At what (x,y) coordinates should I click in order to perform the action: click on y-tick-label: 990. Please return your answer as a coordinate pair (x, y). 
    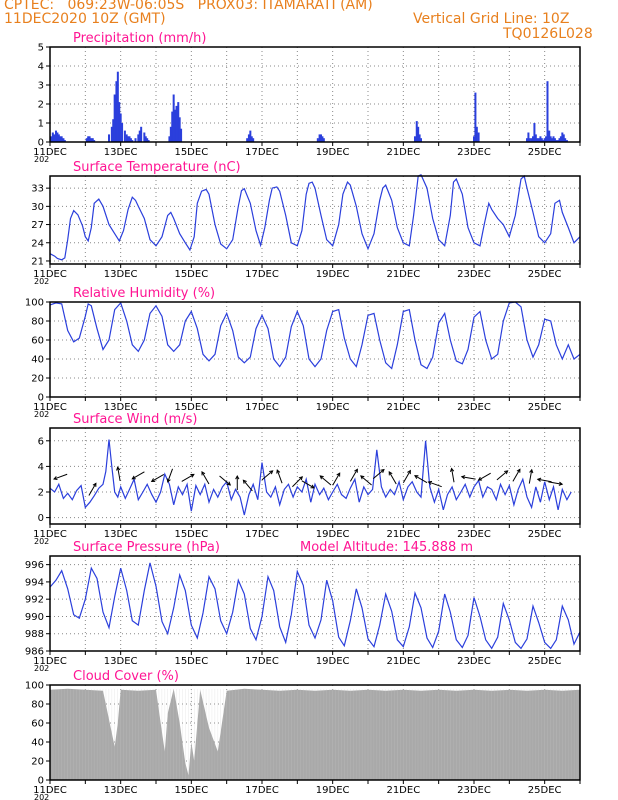
    Looking at the image, I should click on (34, 617).